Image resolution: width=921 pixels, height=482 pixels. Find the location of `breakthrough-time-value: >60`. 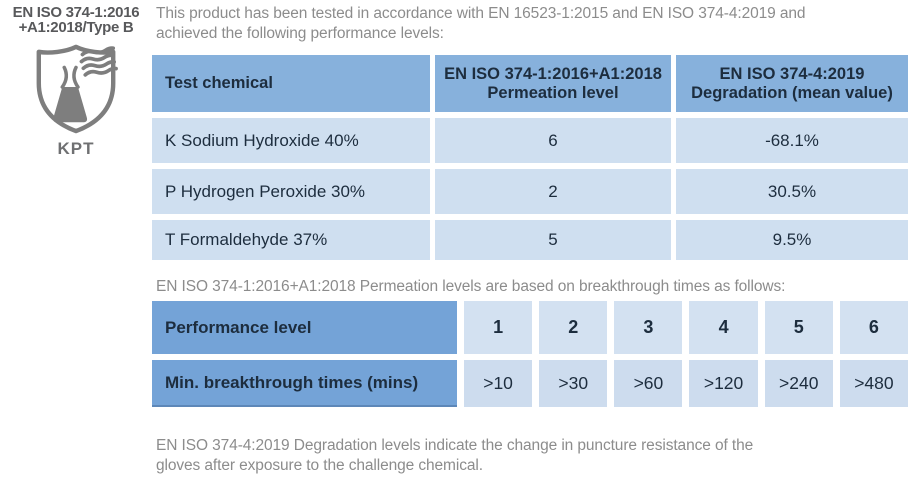

breakthrough-time-value: >60 is located at coordinates (648, 383).